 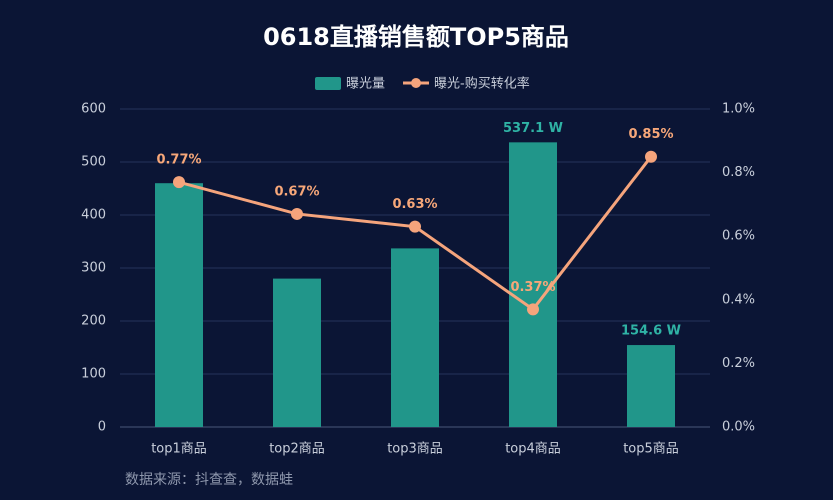 I want to click on y-tick-label: 200, so click(x=93, y=321).